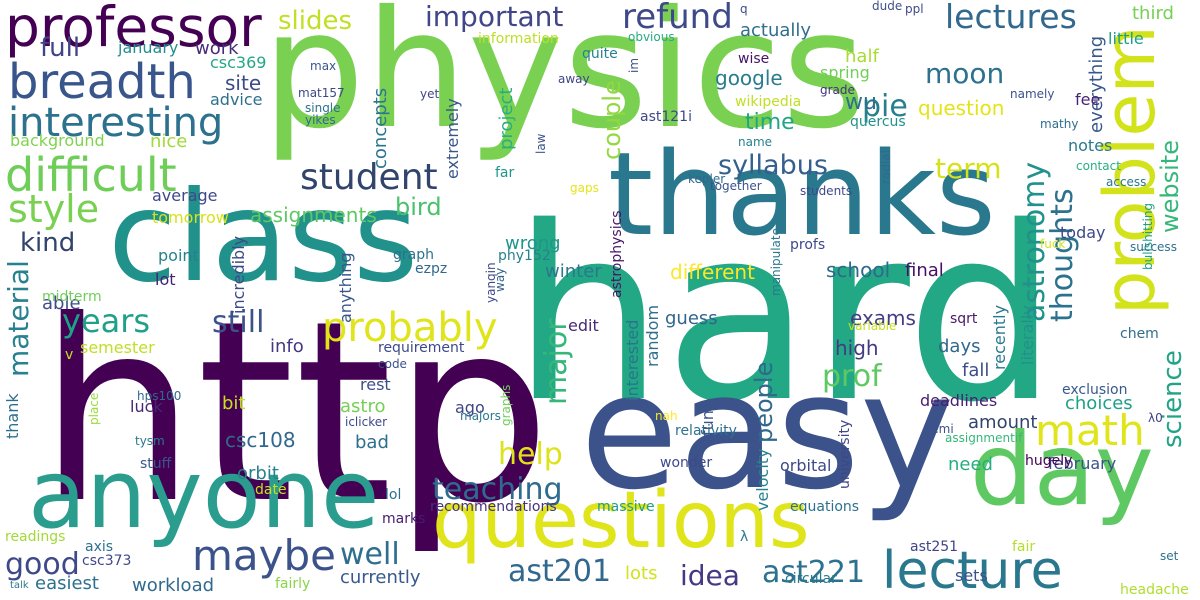 This screenshot has width=1200, height=600. Describe the element at coordinates (984, 438) in the screenshot. I see `word-assignmentif: assignmentif` at that location.